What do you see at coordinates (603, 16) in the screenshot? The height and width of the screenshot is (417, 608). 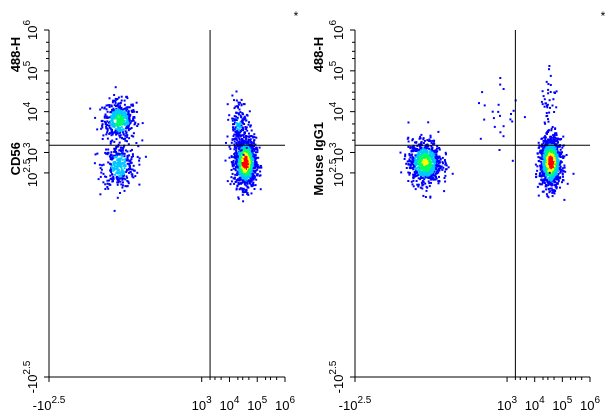 I see `corner-mark: *` at bounding box center [603, 16].